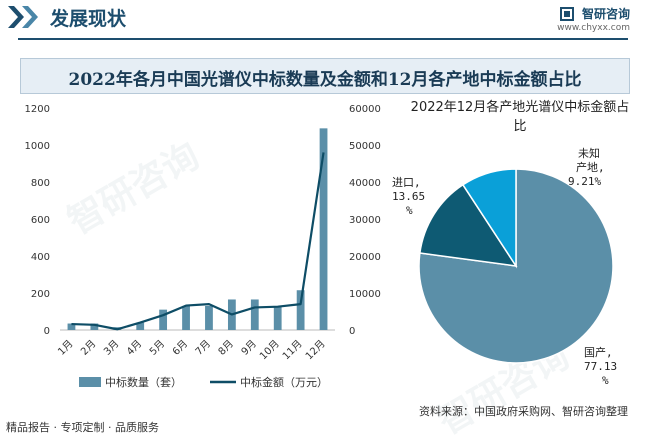 The height and width of the screenshot is (445, 646). I want to click on logo-url: www.chyxx.com, so click(593, 28).